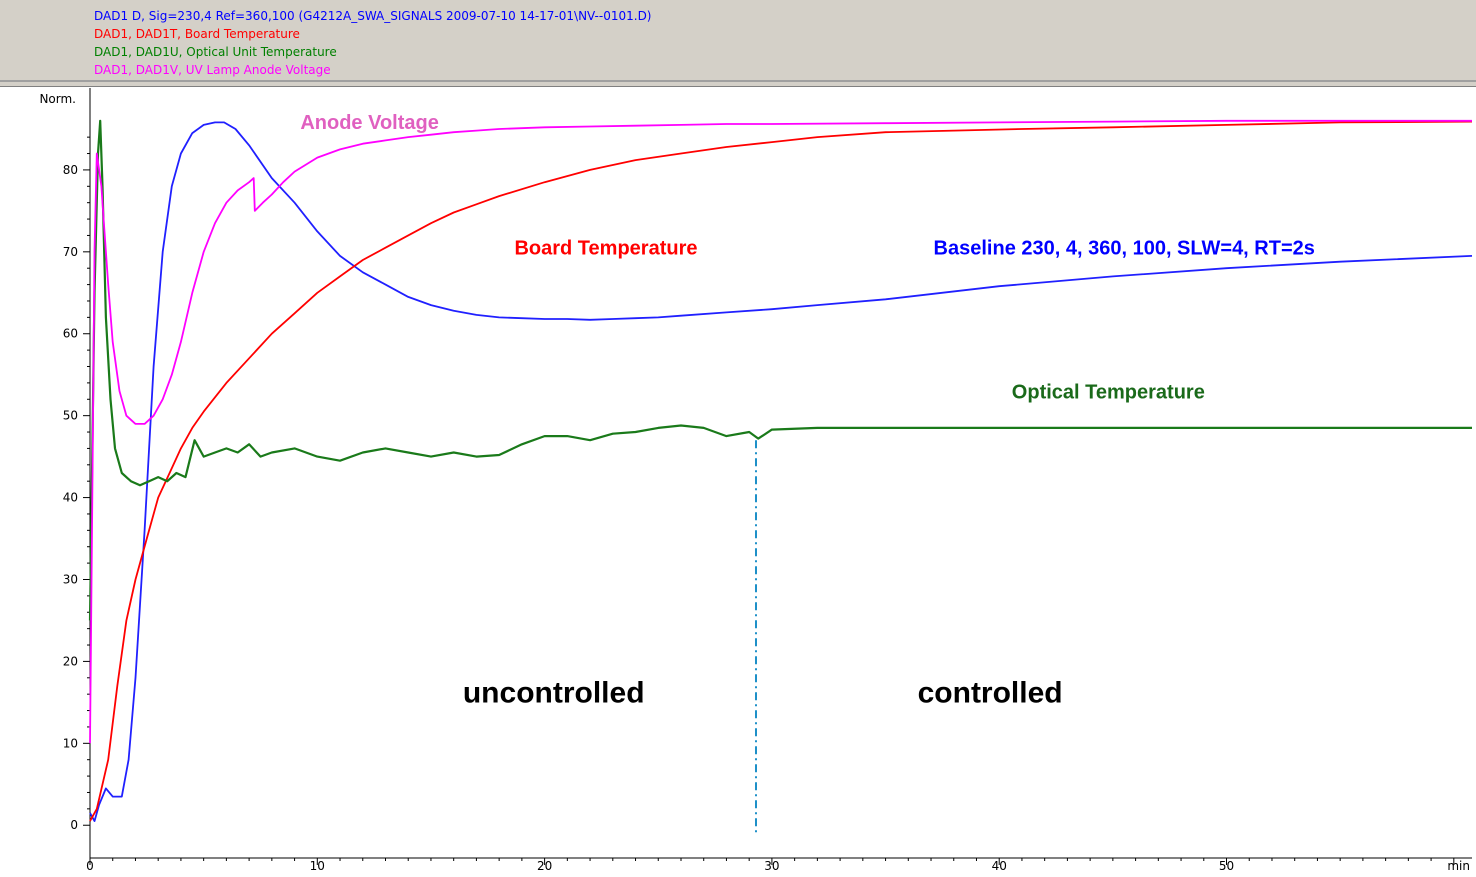 Image resolution: width=1476 pixels, height=877 pixels. I want to click on baseline-label: Baseline 230, 4, 360, 100, SLW=4, RT=2s, so click(1124, 248).